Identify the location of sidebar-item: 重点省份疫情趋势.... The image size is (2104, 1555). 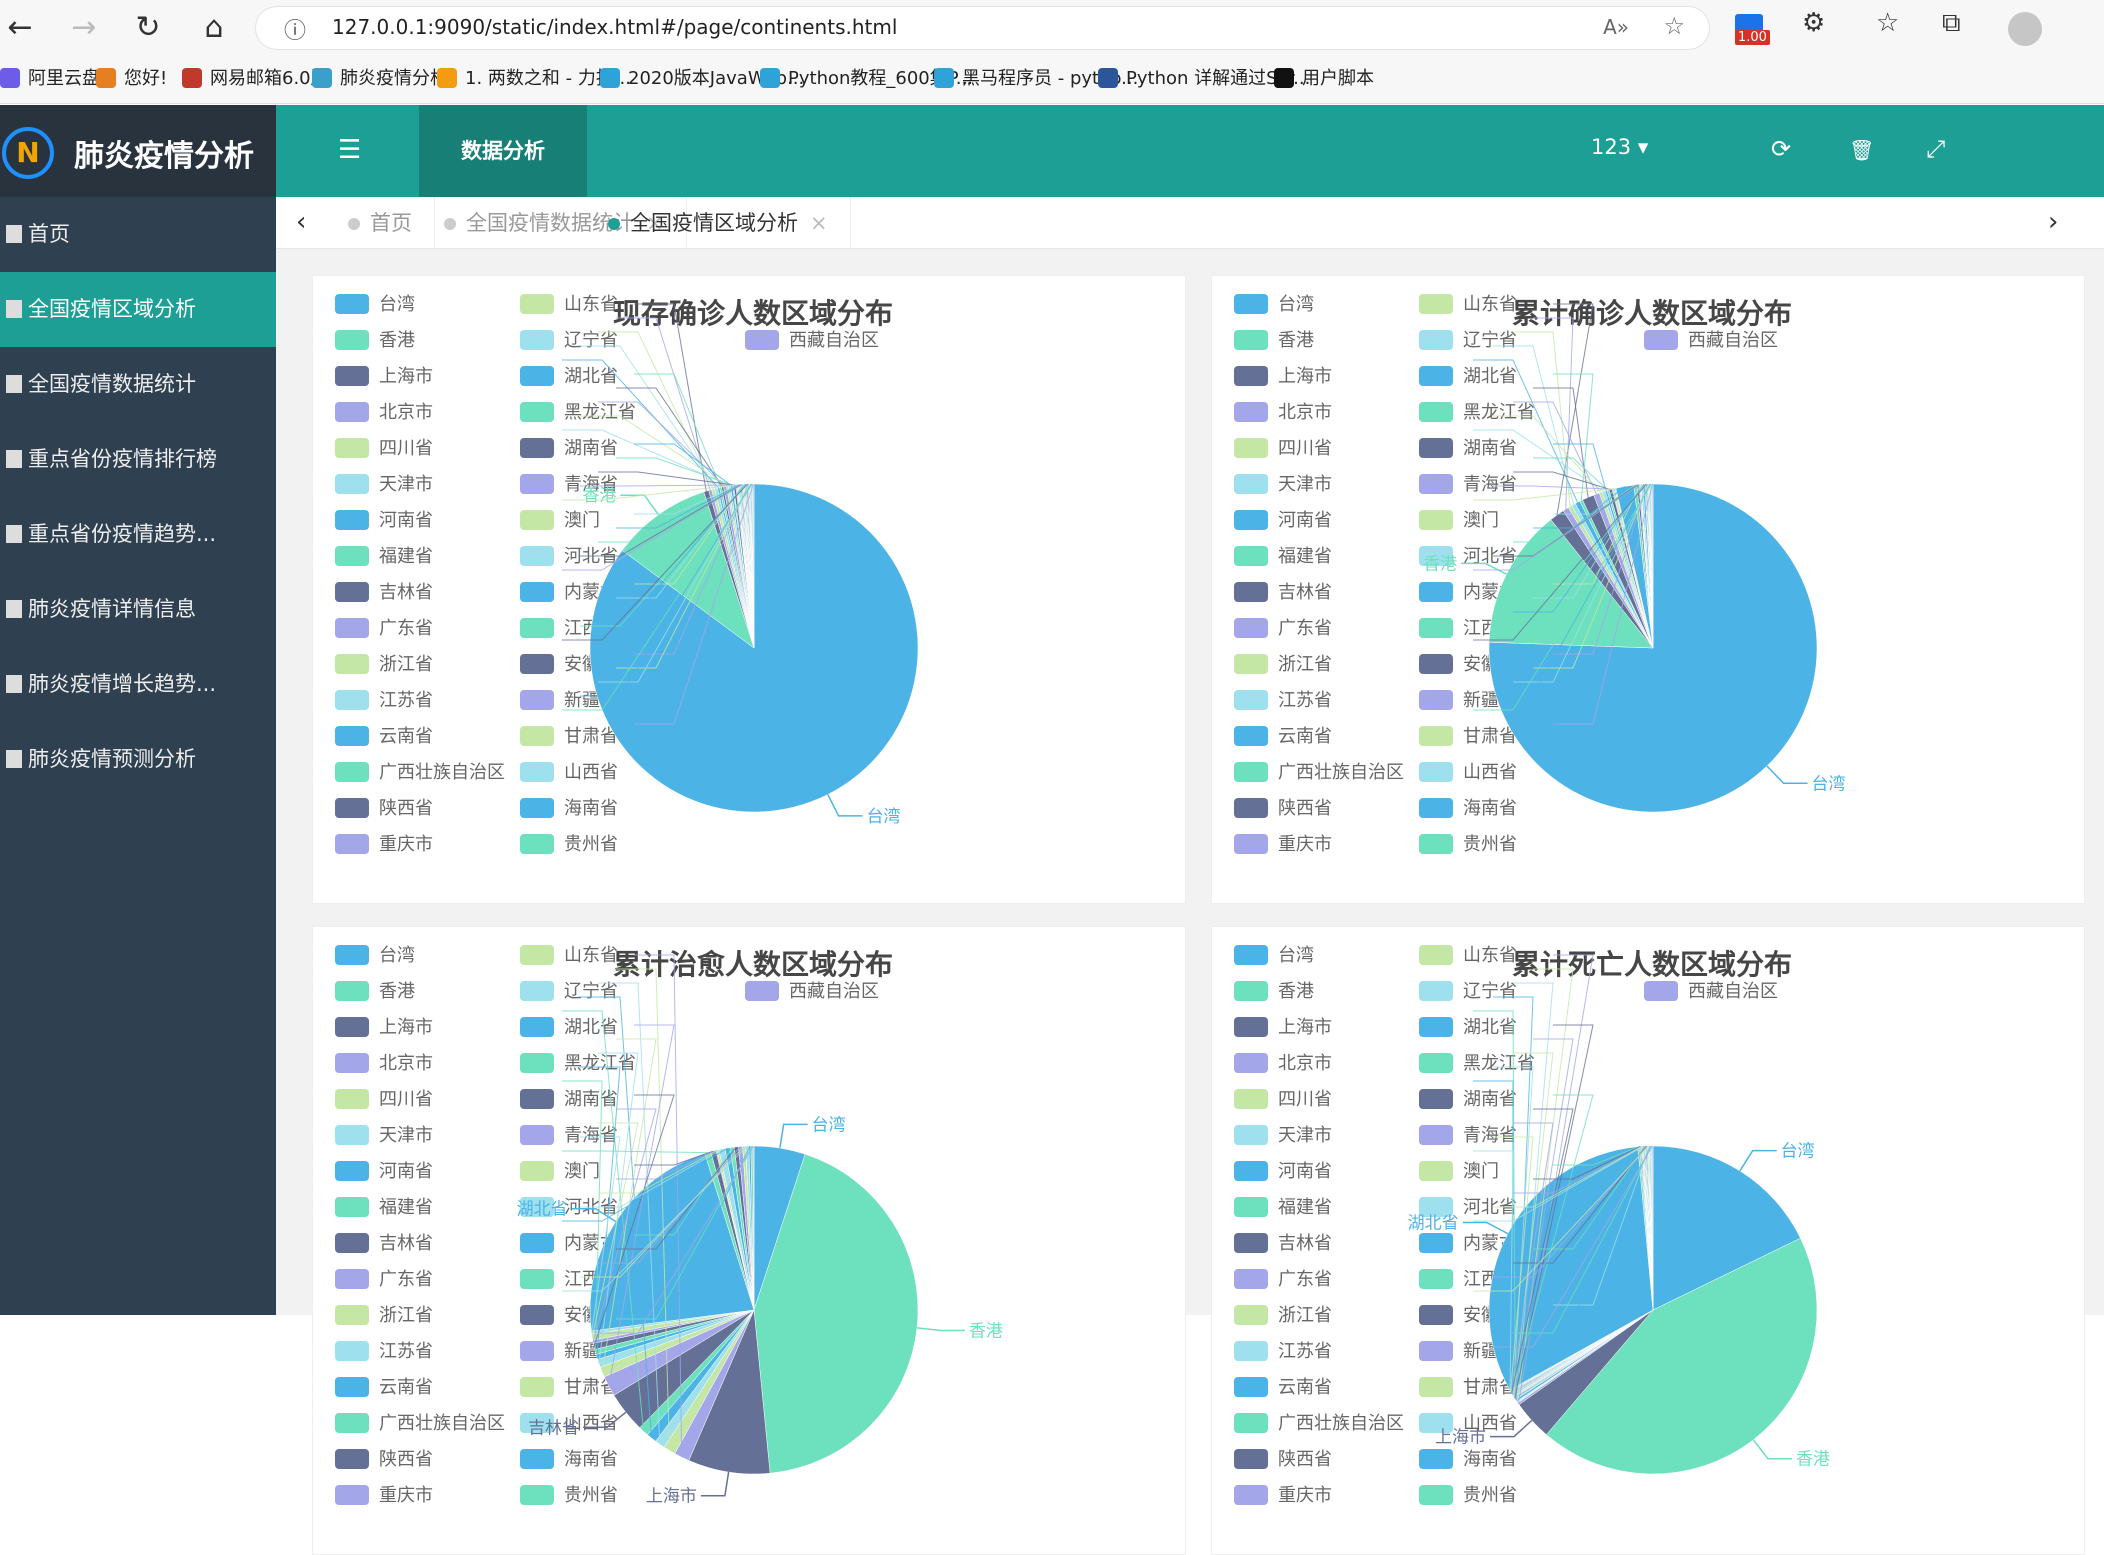
(138, 534).